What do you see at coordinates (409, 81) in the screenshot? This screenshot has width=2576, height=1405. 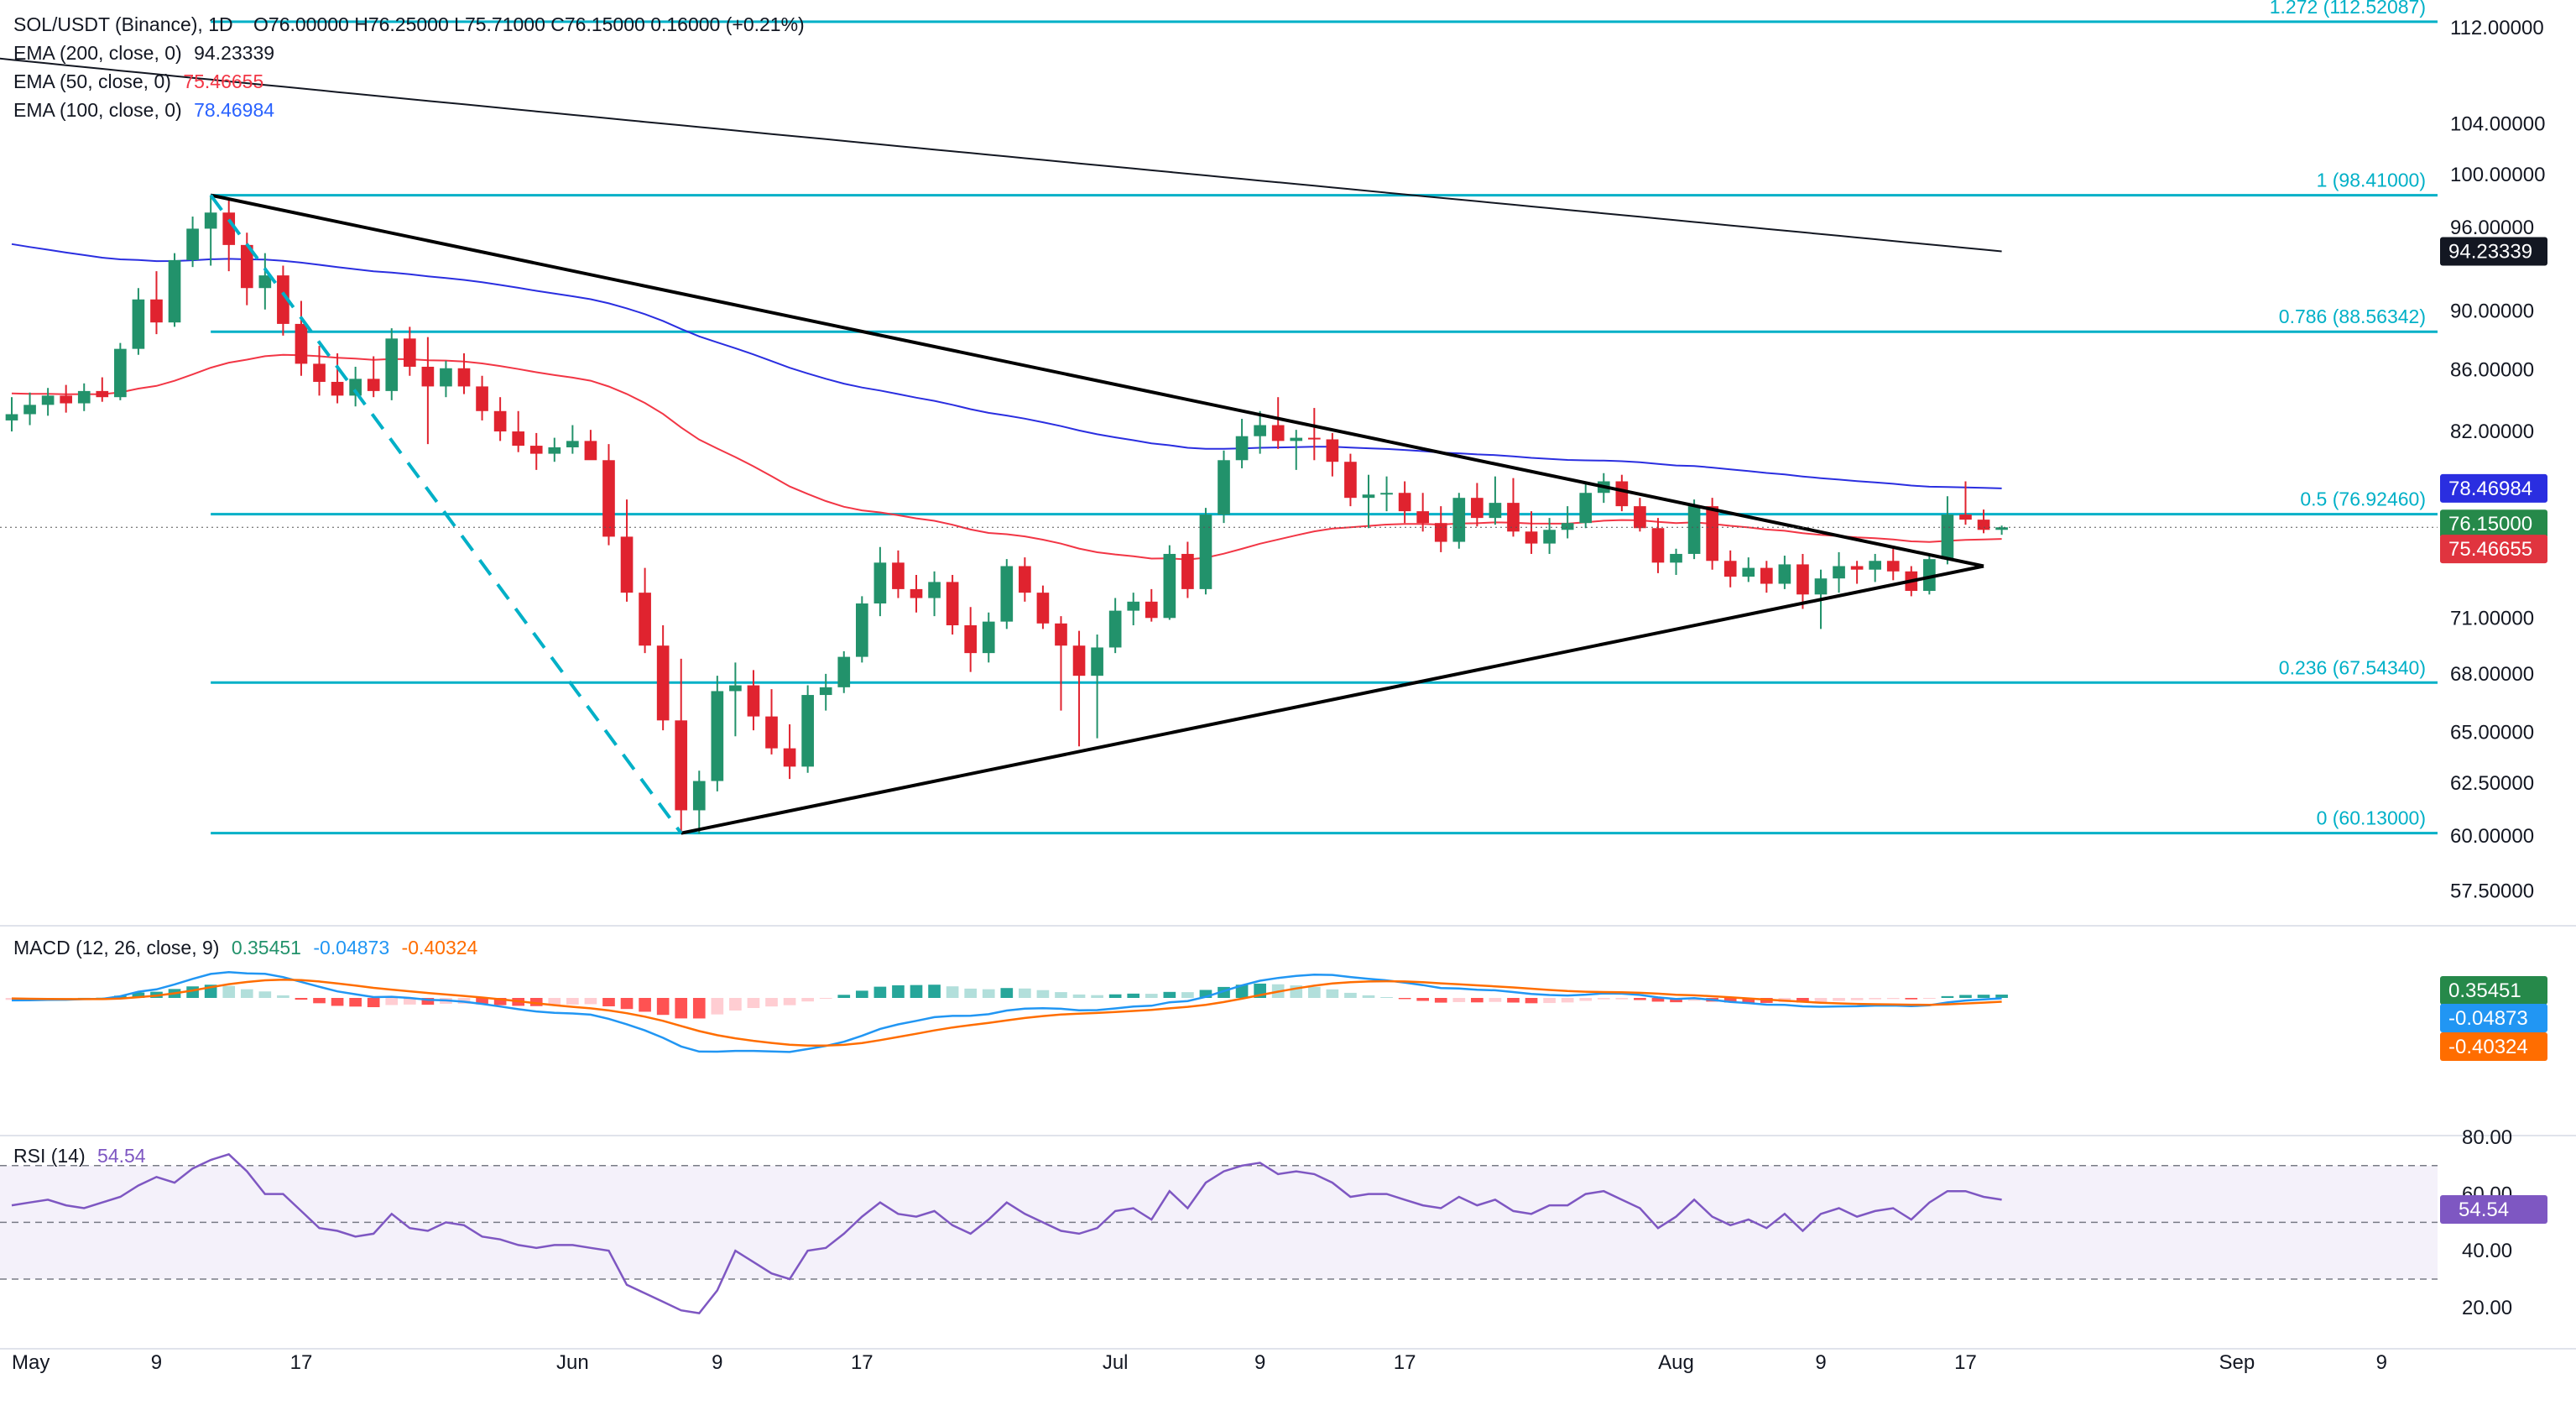 I see `ema50-legend: EMA (50, close, 0) 75.46655` at bounding box center [409, 81].